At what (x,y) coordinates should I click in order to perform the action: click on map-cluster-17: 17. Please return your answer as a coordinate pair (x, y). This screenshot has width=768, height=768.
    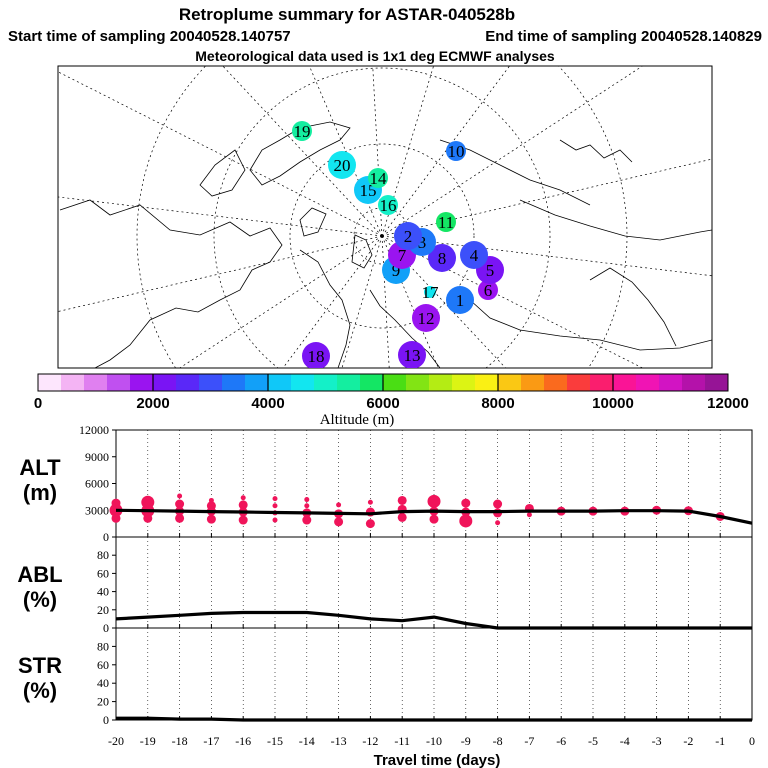
    Looking at the image, I should click on (431, 292).